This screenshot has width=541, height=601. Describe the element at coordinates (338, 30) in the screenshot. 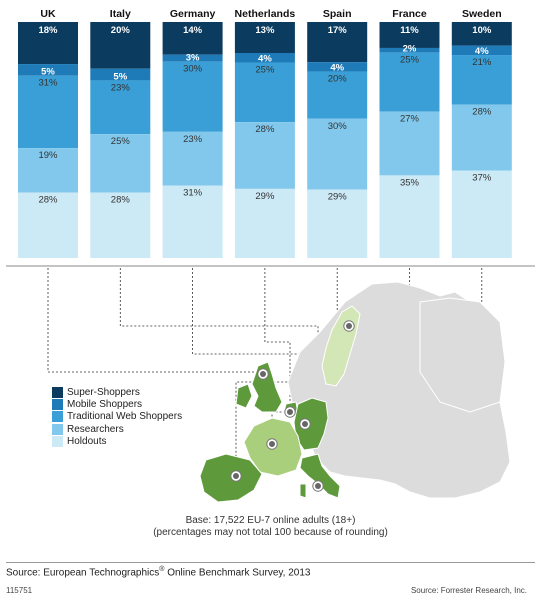

I see `data-label: 17%` at that location.